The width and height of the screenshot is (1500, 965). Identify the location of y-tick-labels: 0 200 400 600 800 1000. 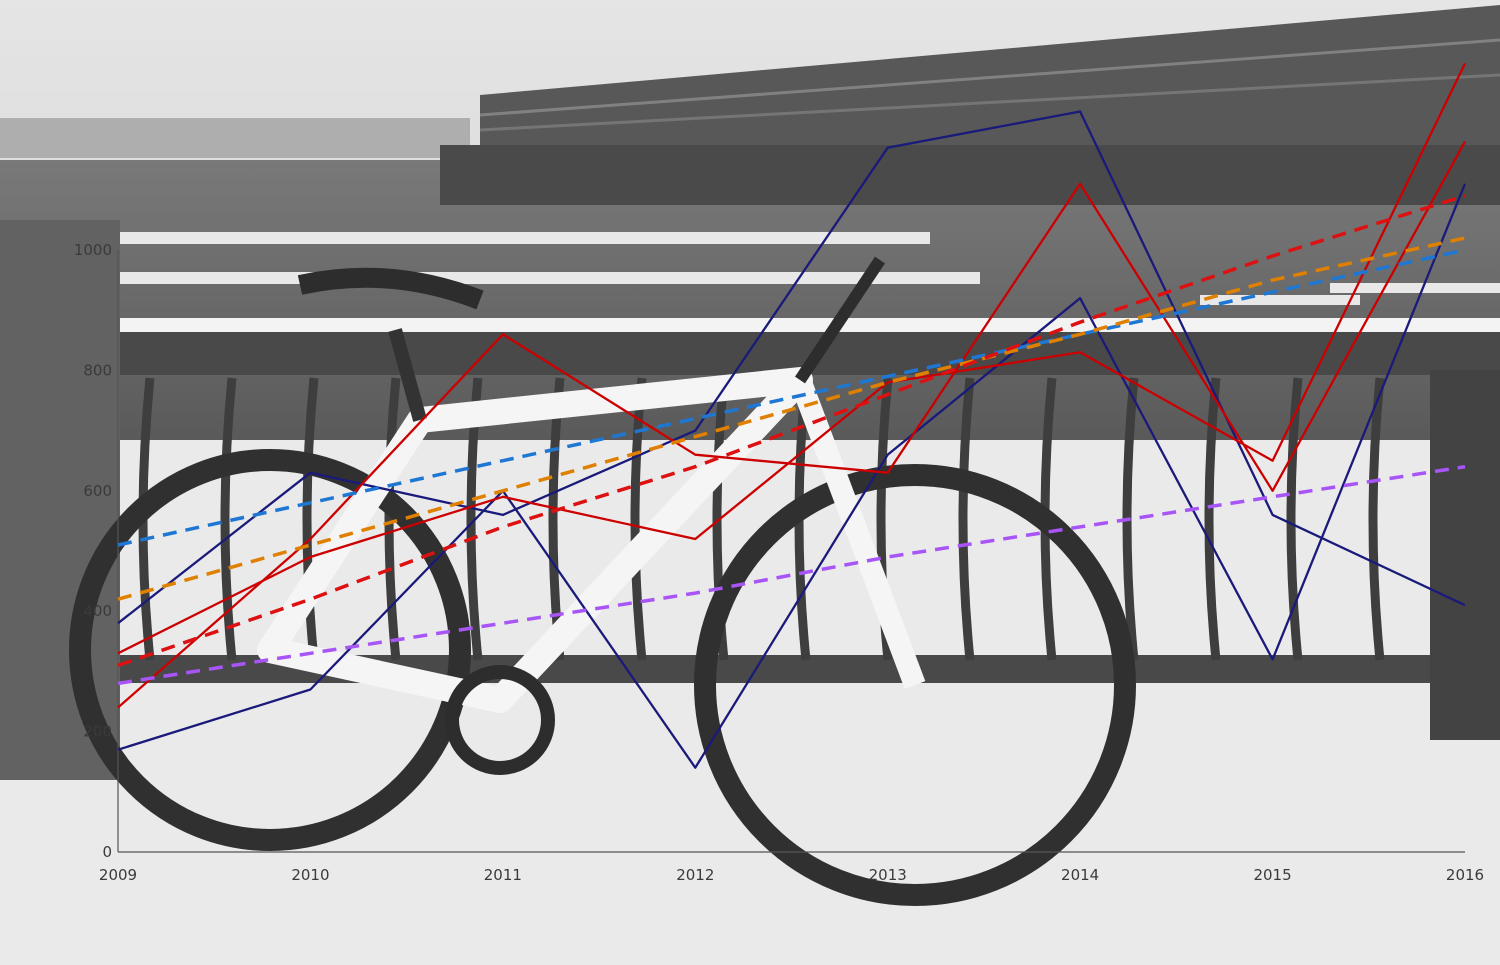
(93, 551).